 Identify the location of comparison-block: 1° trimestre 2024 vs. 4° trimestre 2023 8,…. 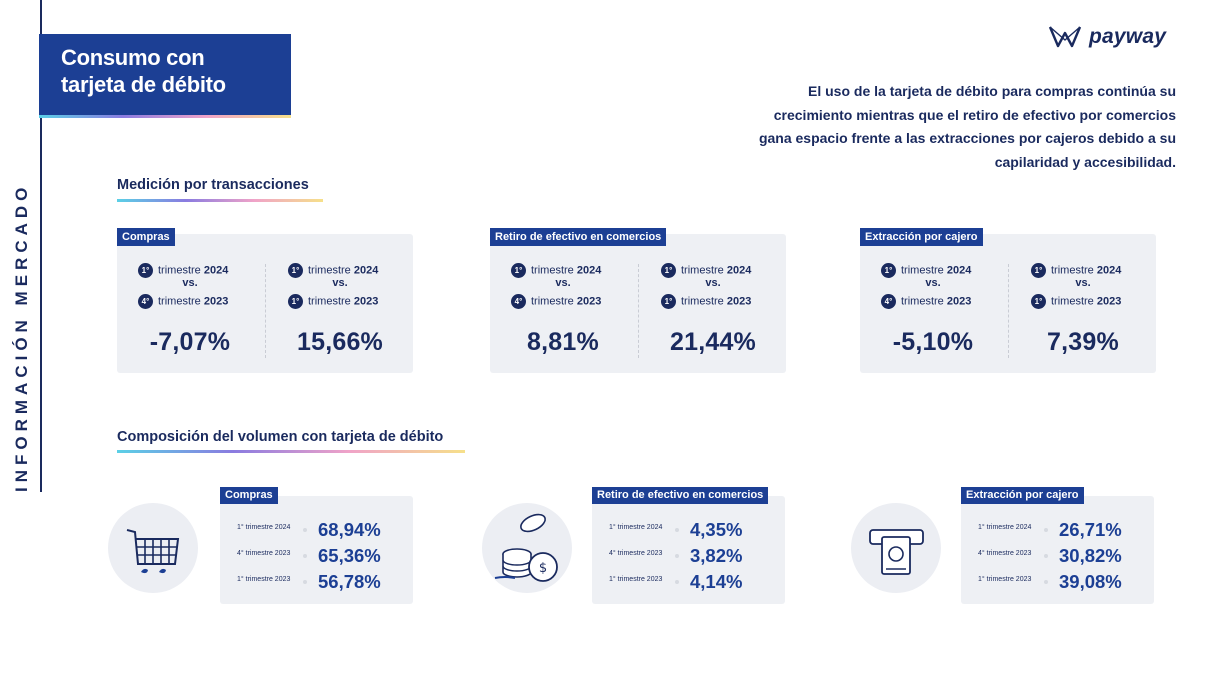
(563, 303).